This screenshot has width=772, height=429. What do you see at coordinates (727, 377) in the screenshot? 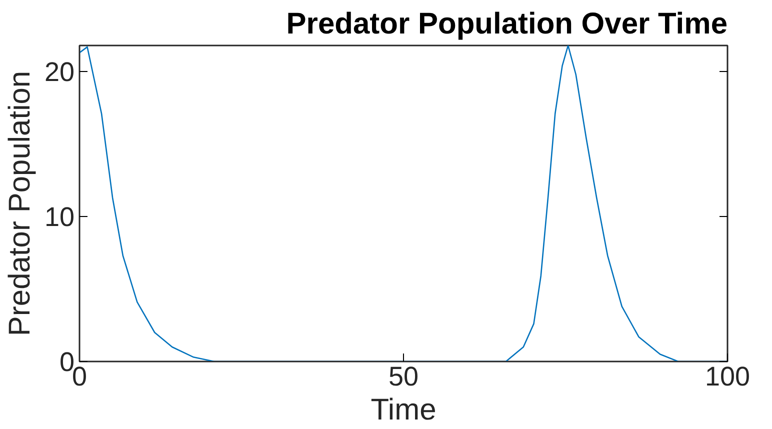
I see `x-tick-label: 100` at bounding box center [727, 377].